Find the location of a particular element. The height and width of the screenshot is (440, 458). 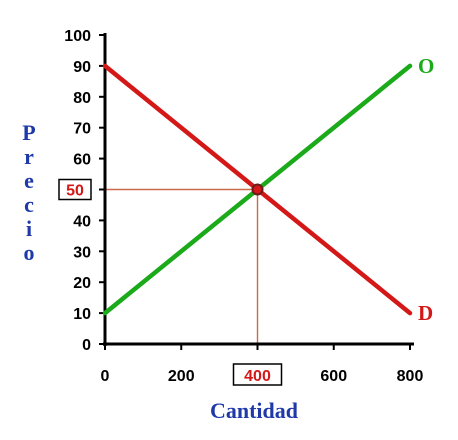

series-label-o: O is located at coordinates (426, 66).